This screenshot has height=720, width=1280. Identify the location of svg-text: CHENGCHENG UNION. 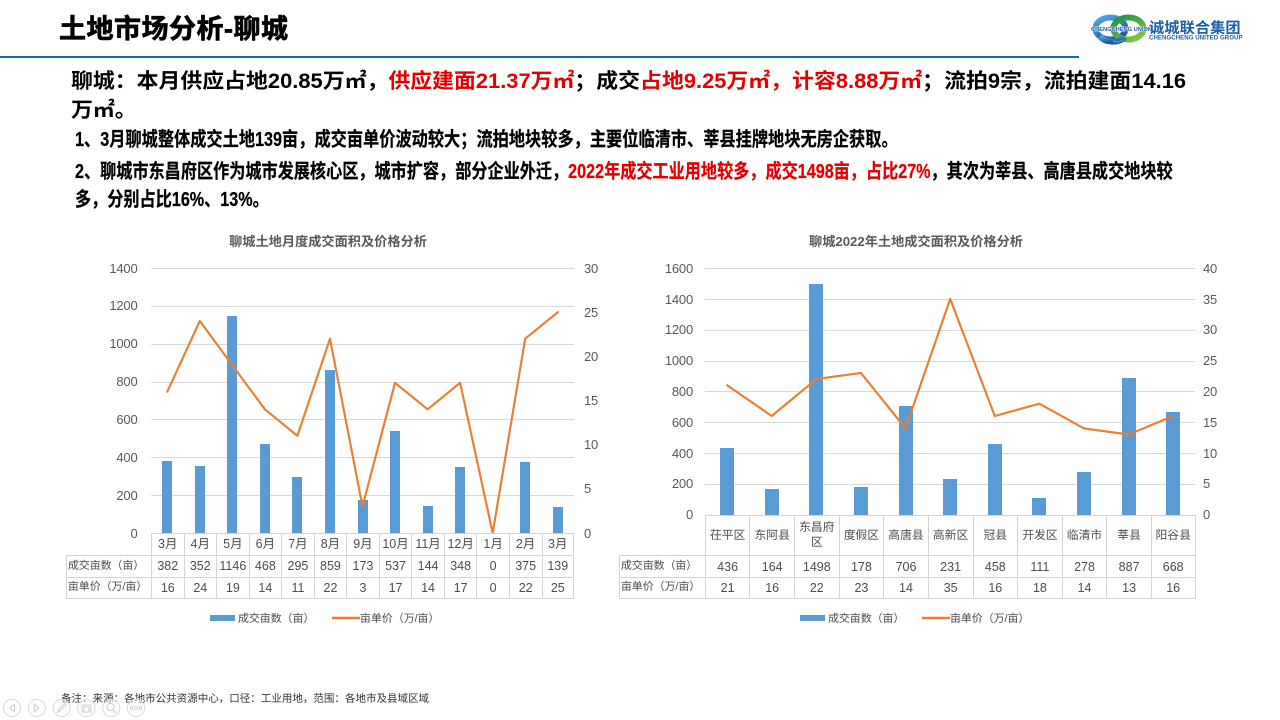
(1121, 30).